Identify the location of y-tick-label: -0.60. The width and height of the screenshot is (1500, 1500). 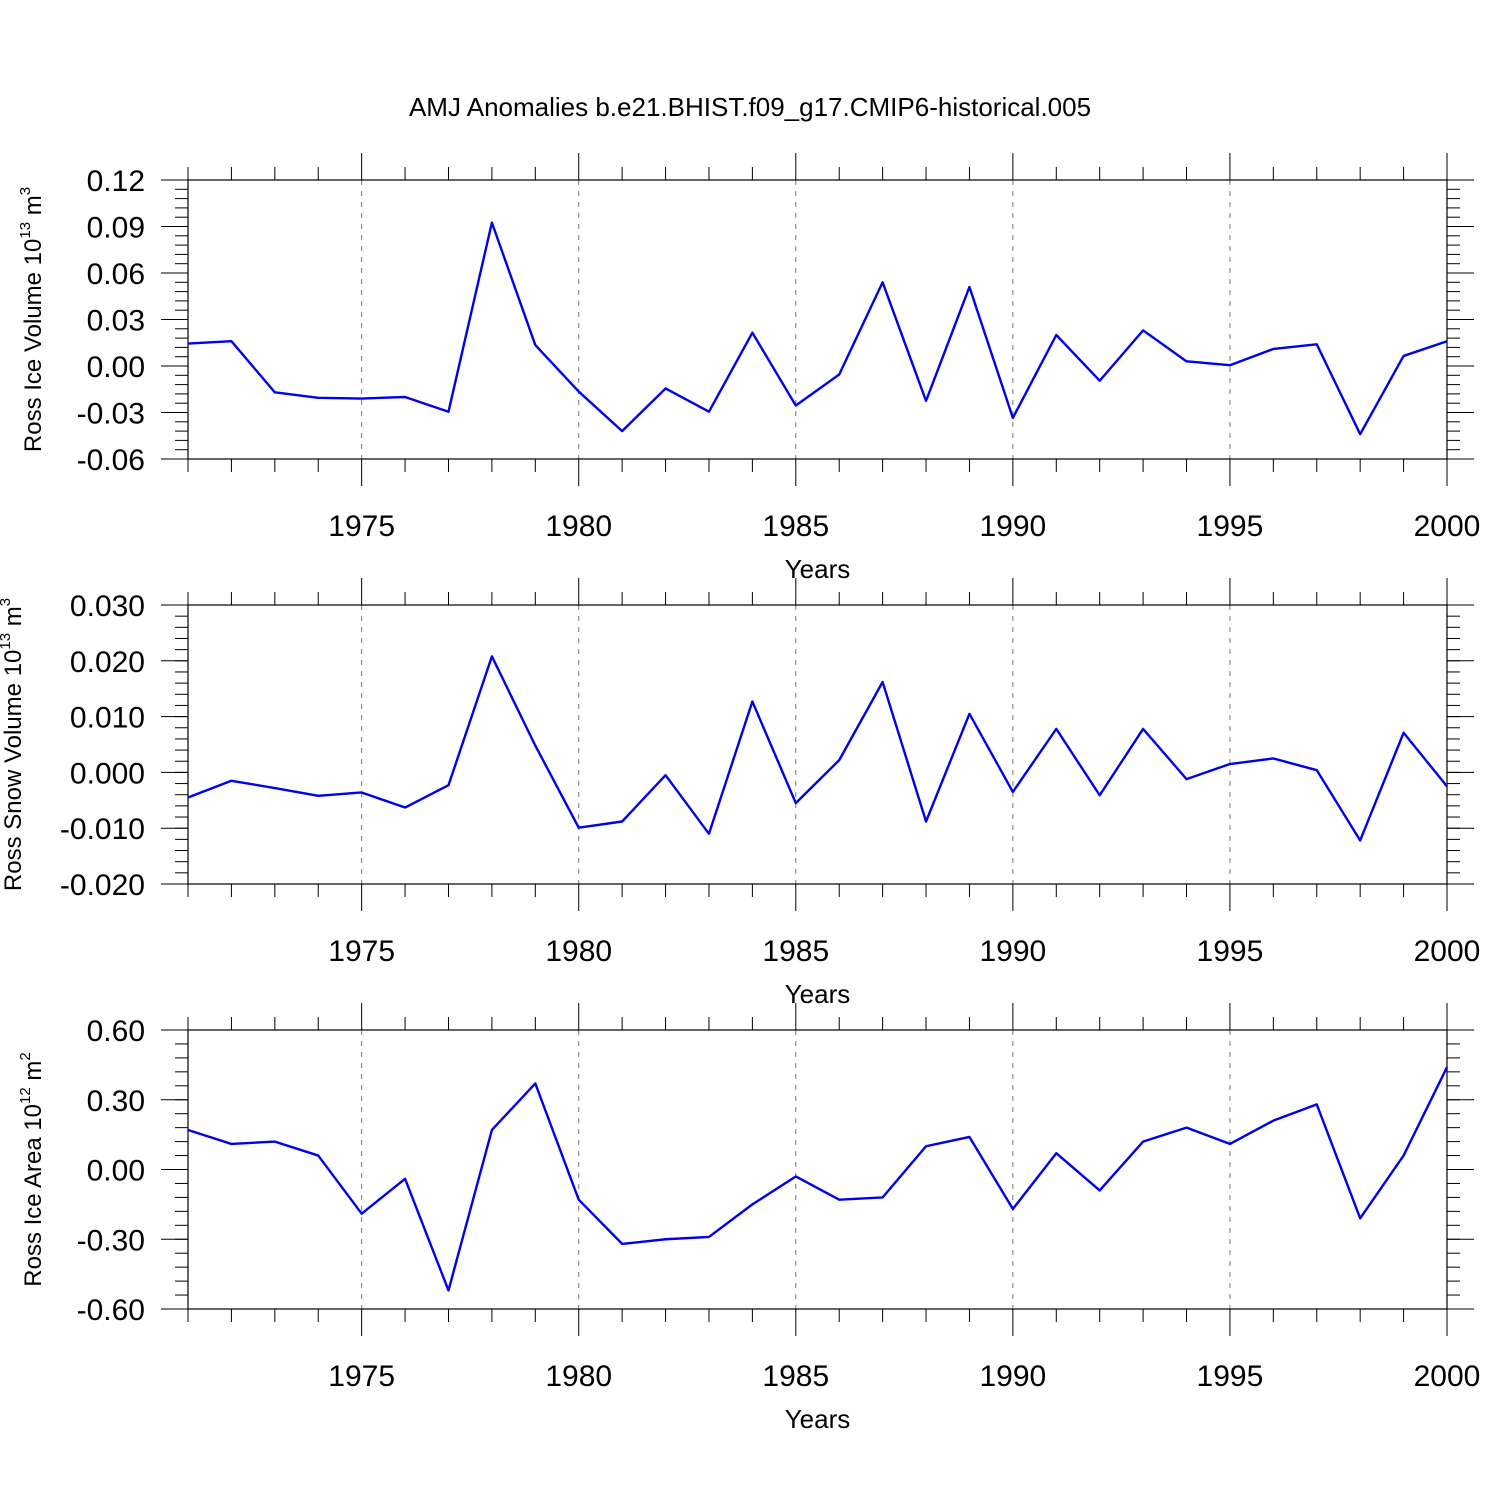
(111, 1310).